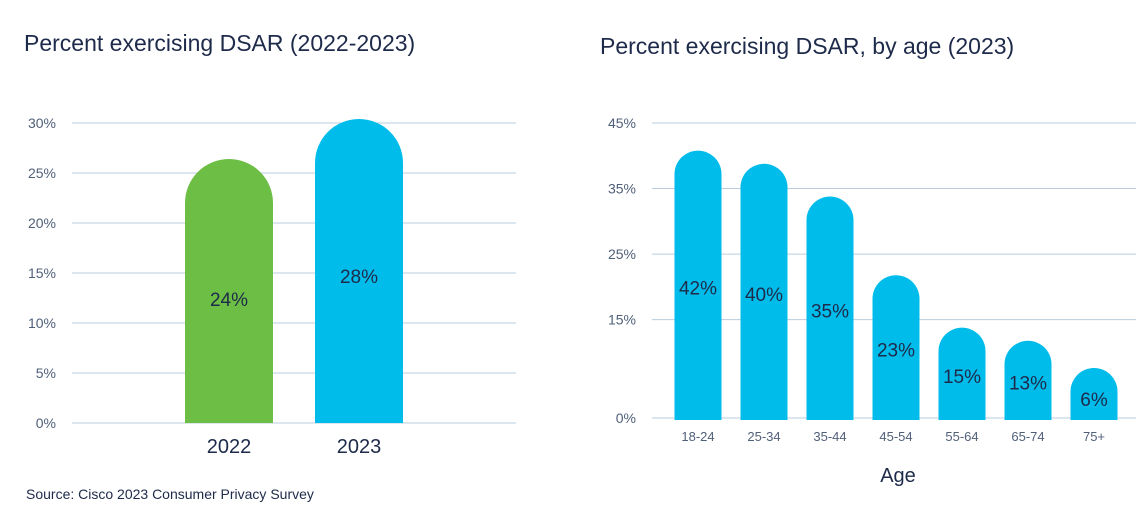  What do you see at coordinates (697, 436) in the screenshot?
I see `x-tick-label: 18-24` at bounding box center [697, 436].